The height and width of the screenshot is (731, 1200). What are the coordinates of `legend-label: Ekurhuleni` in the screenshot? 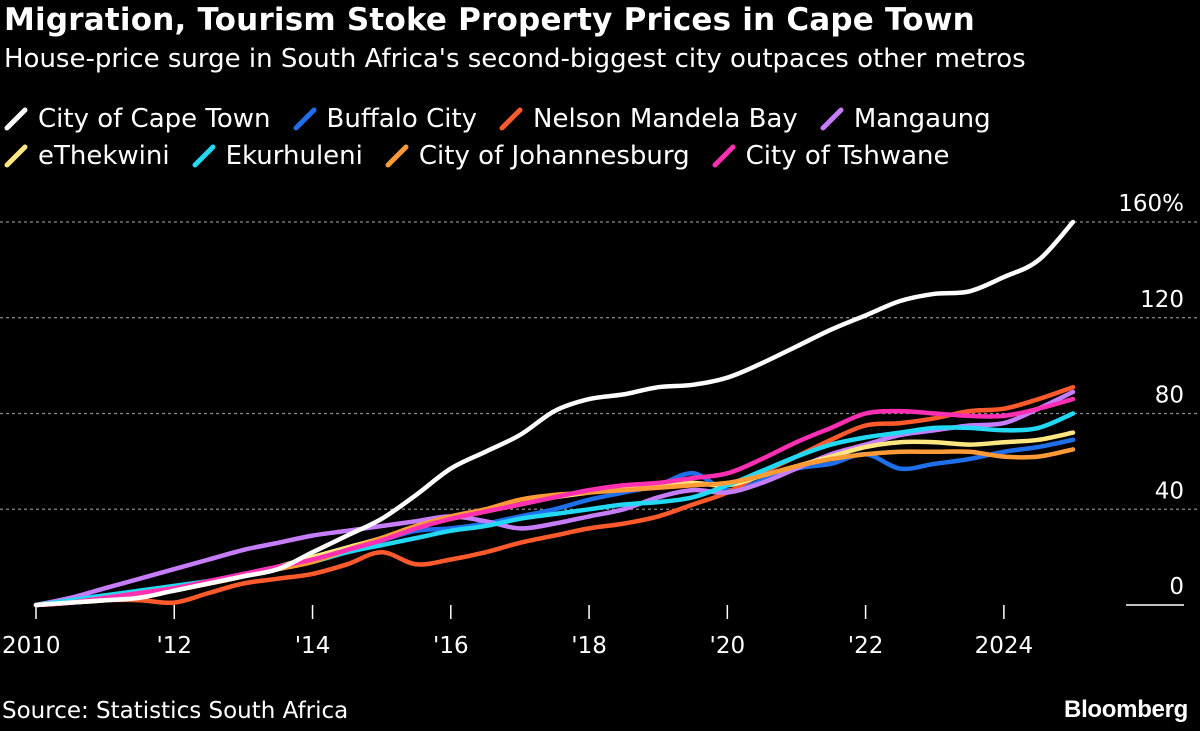 It's located at (294, 155).